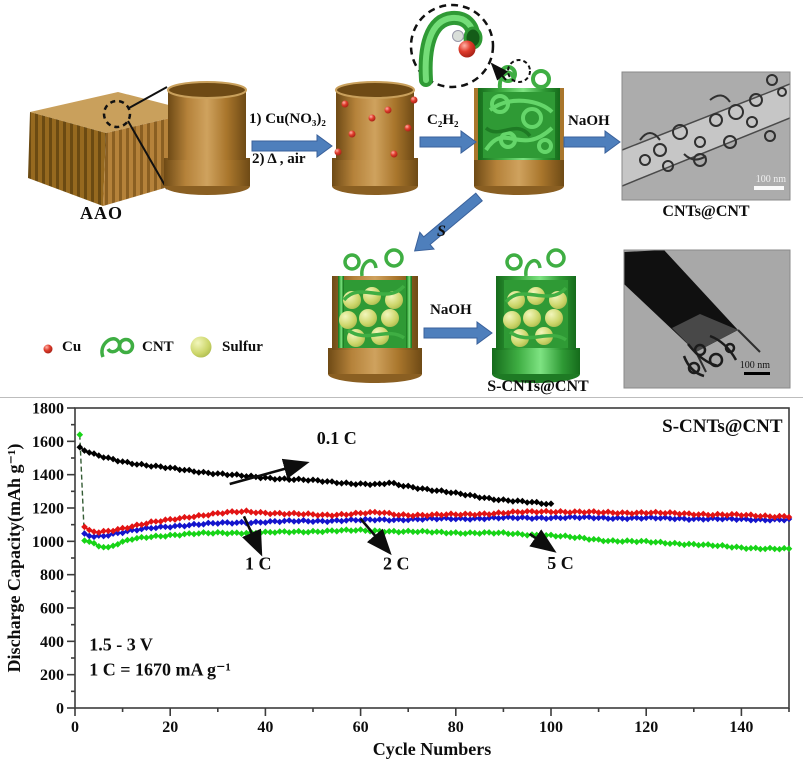 This screenshot has height=768, width=803. I want to click on note-1: 1 C = 1670 mA g⁻¹, so click(160, 670).